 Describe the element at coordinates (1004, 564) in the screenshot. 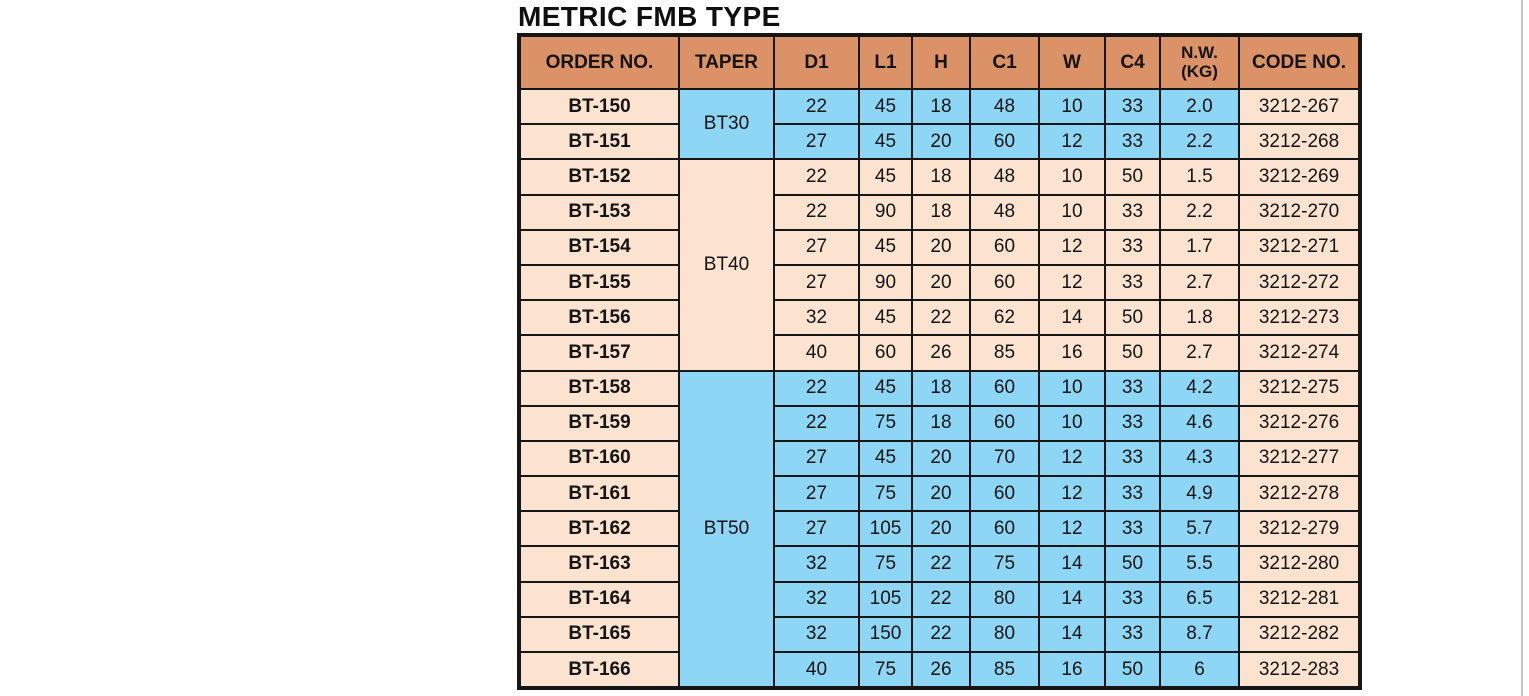

I see `c1-cell: 75` at that location.